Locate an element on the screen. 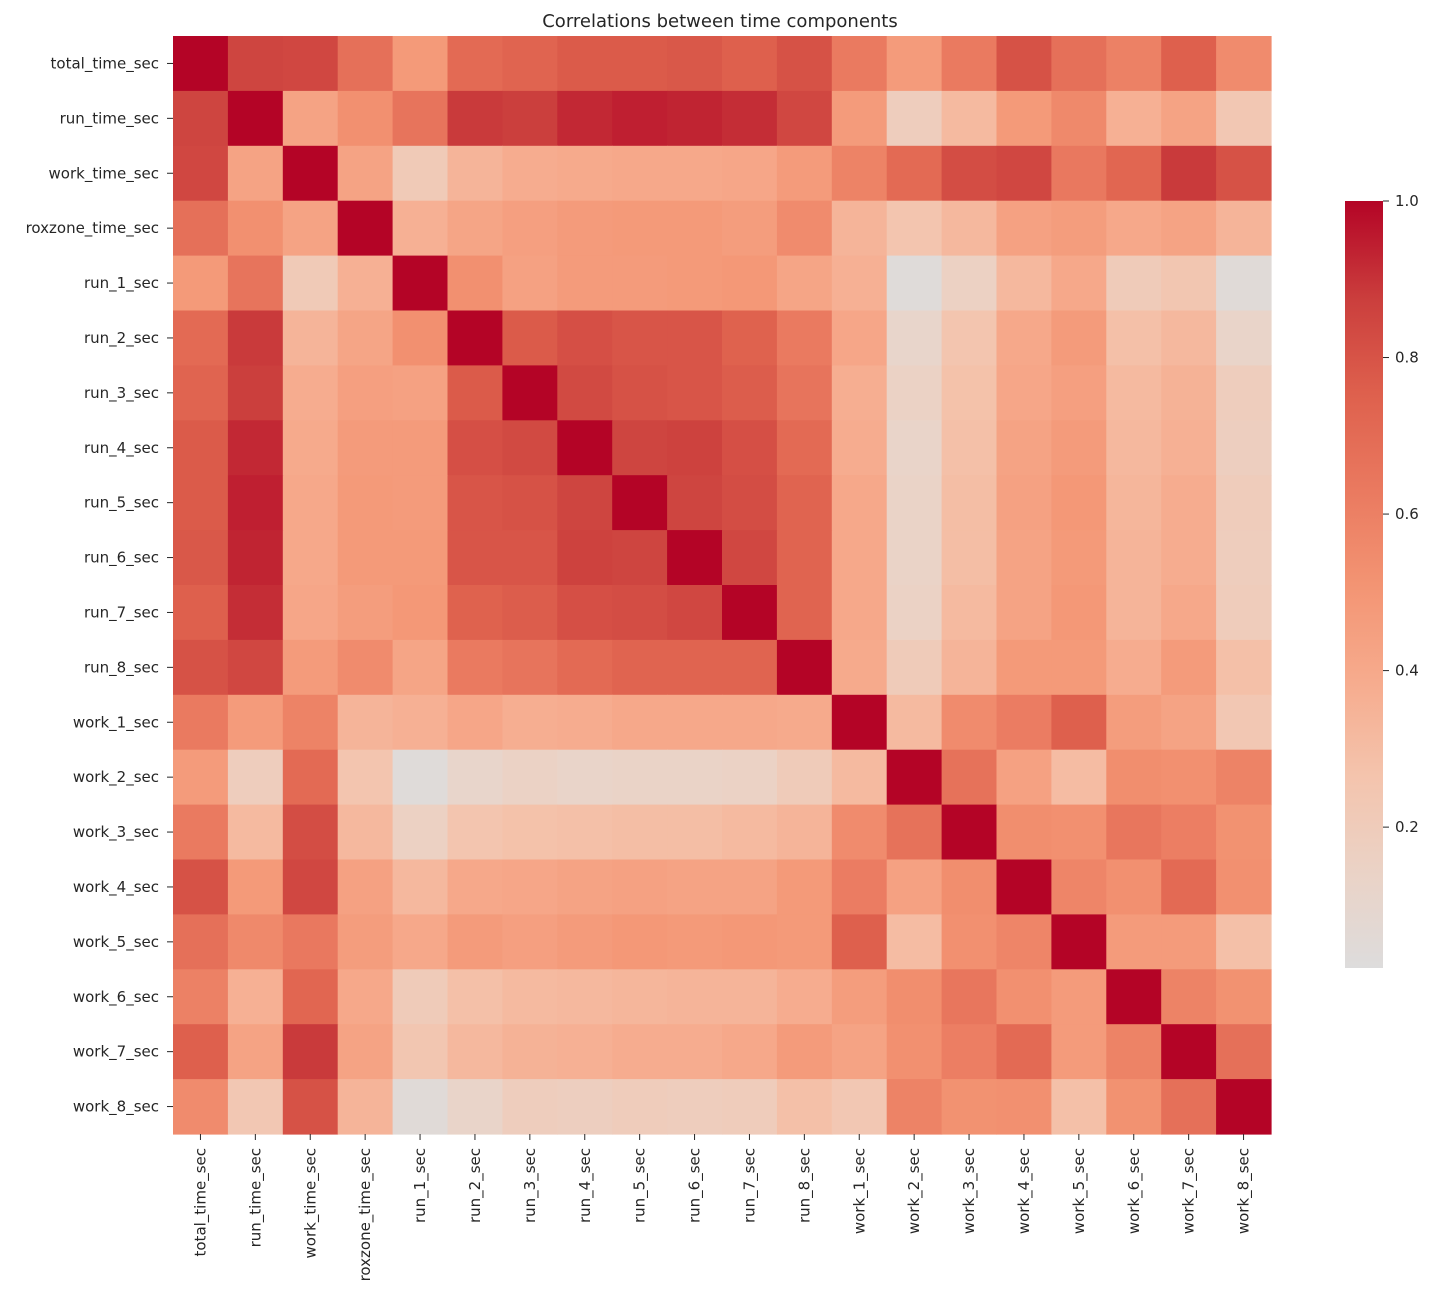  x-tick-label: run_1_sec is located at coordinates (420, 1185).